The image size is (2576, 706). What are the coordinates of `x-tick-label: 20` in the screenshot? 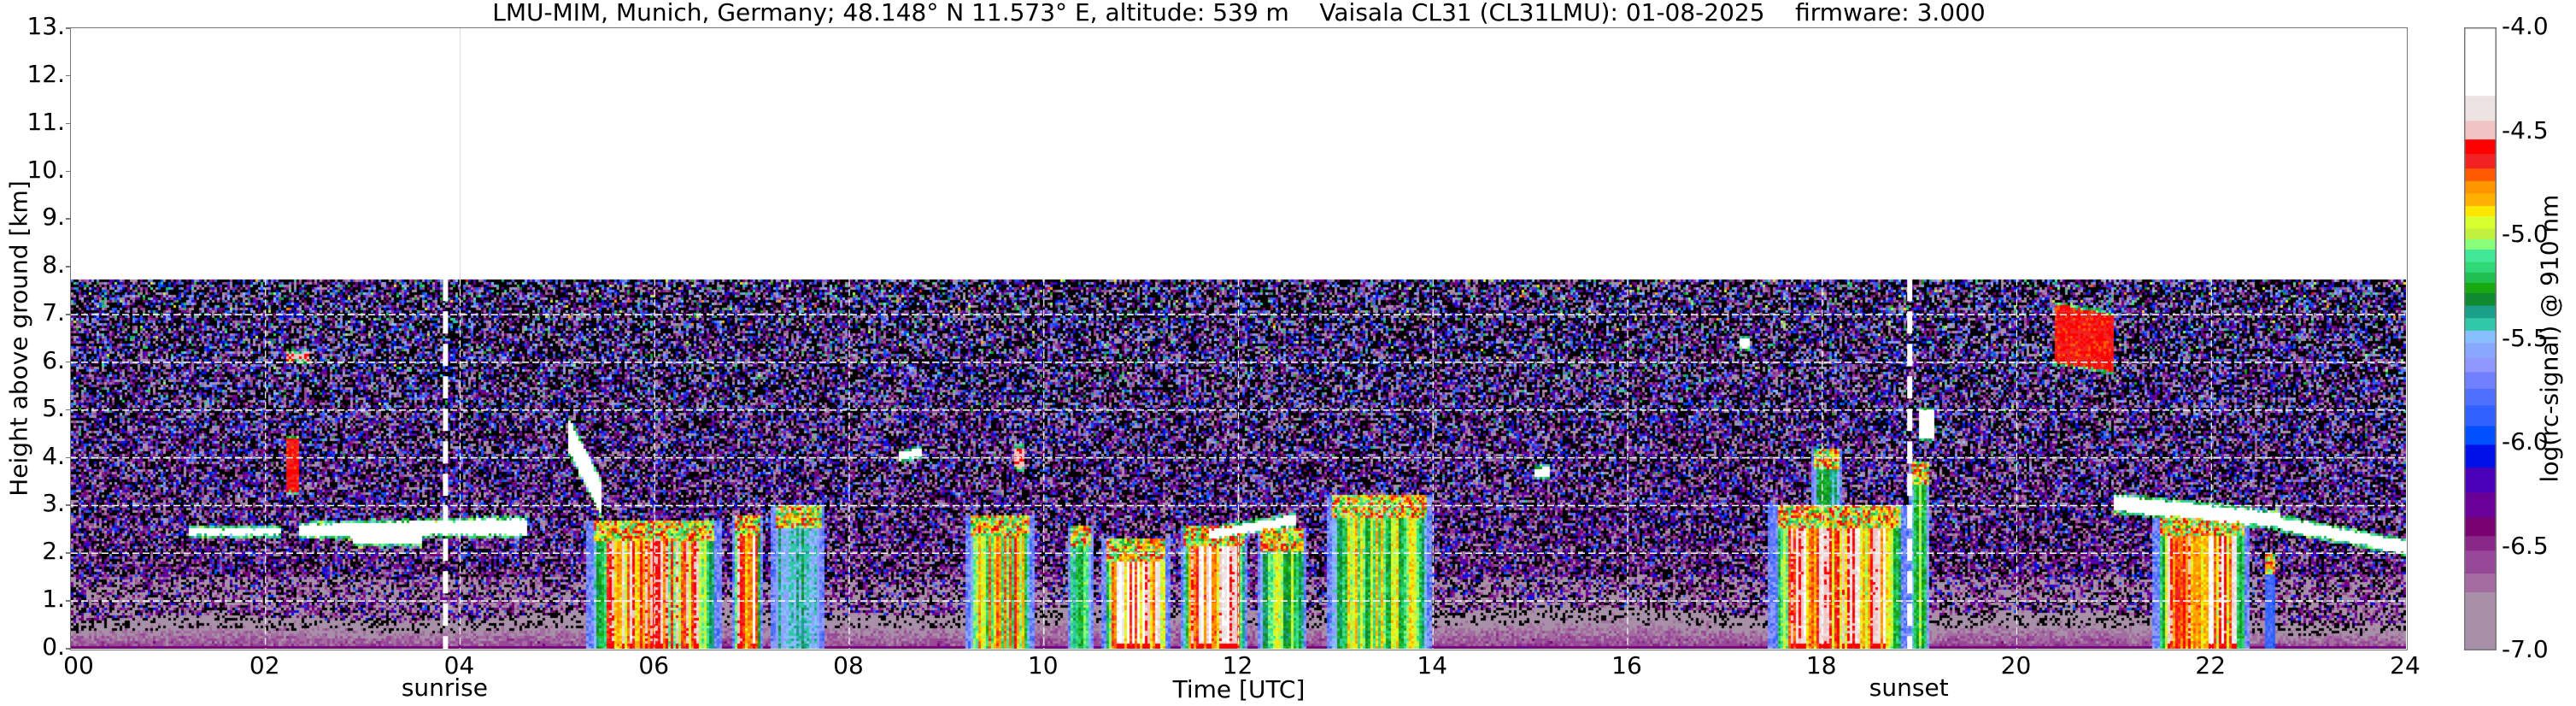 It's located at (2016, 665).